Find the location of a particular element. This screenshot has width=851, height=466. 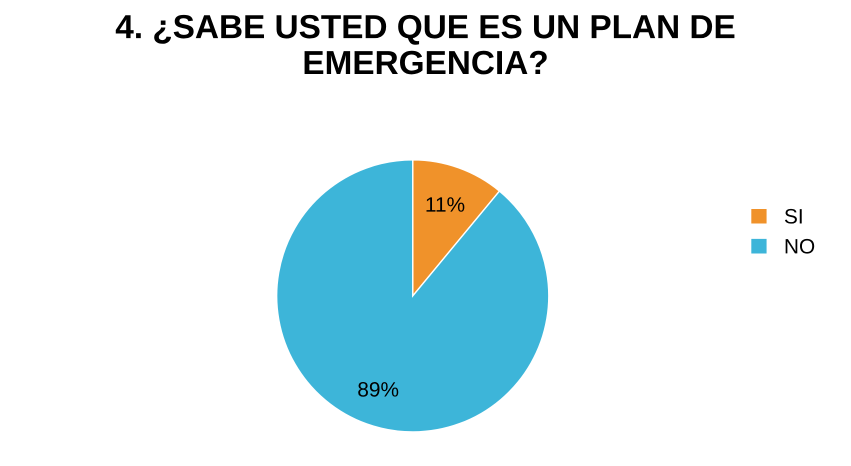

data-label: 89% is located at coordinates (378, 389).